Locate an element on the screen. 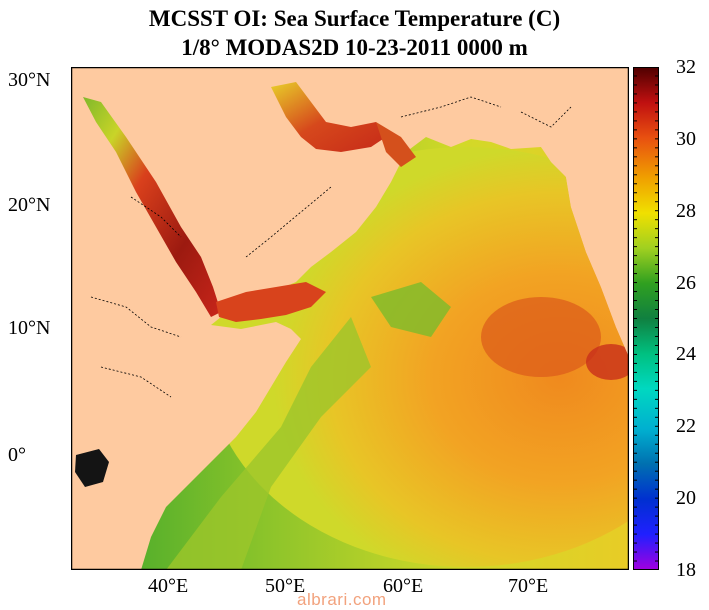 The width and height of the screenshot is (709, 610). colorbar-tick-label: 26 is located at coordinates (686, 282).